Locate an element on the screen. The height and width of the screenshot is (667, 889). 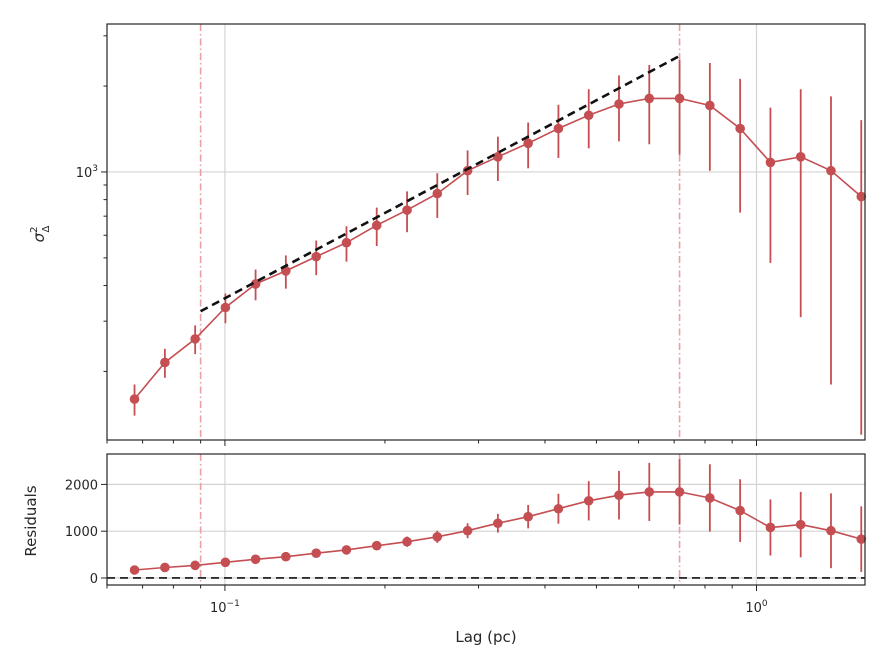
top-y-tick-label: 103 is located at coordinates (87, 172).